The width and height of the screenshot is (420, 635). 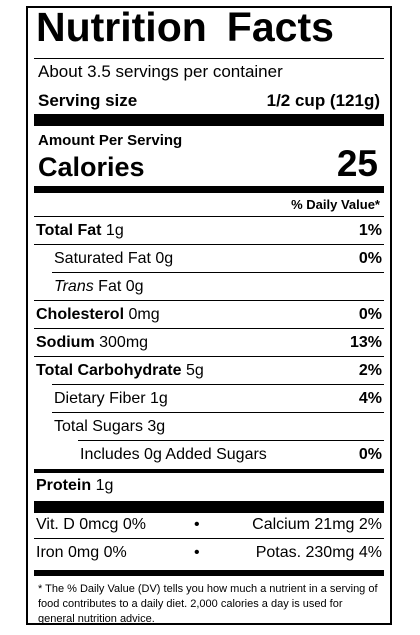 I want to click on daily-value-header: % Daily Value*, so click(x=335, y=204).